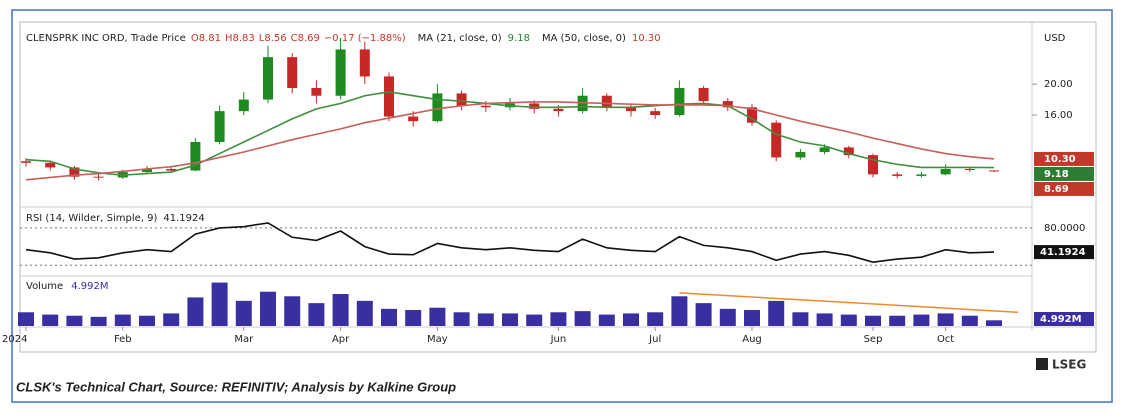 This screenshot has width=1125, height=420. What do you see at coordinates (1056, 189) in the screenshot?
I see `price-tag-label: 8.69` at bounding box center [1056, 189].